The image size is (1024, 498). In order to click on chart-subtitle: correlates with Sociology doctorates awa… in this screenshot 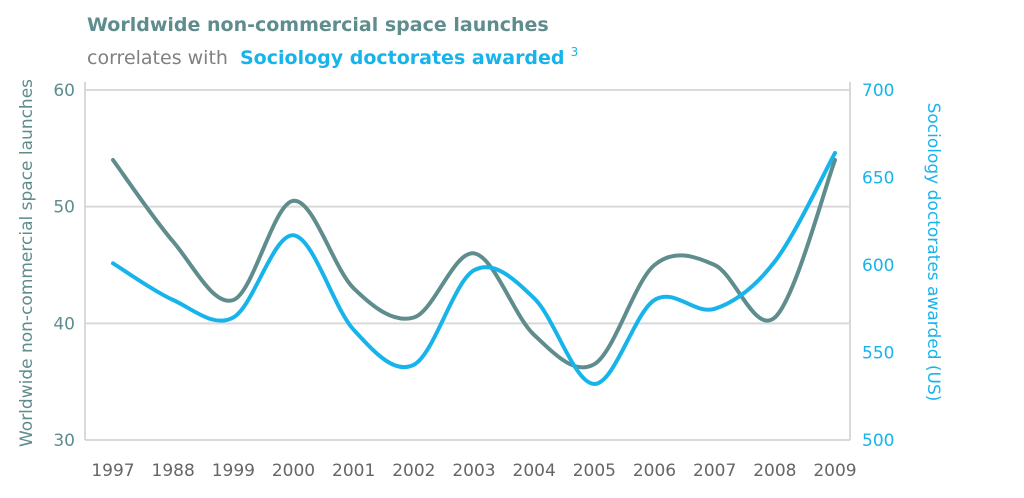, I will do `click(332, 57)`.